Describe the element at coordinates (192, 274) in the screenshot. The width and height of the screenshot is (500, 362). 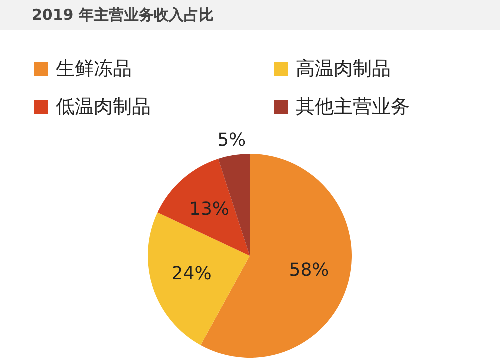
I see `data-label: 24%` at that location.